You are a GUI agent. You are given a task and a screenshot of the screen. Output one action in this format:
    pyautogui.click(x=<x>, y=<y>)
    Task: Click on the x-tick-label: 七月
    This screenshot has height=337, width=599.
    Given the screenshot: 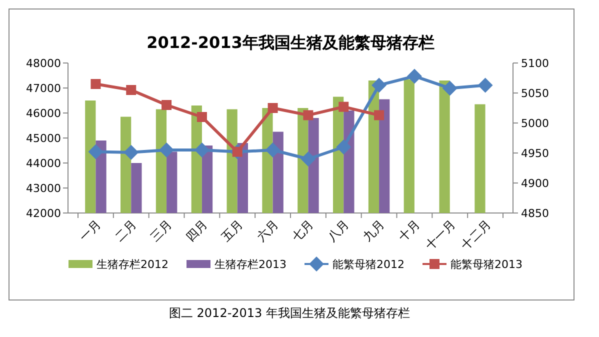 What is the action you would take?
    pyautogui.click(x=302, y=230)
    